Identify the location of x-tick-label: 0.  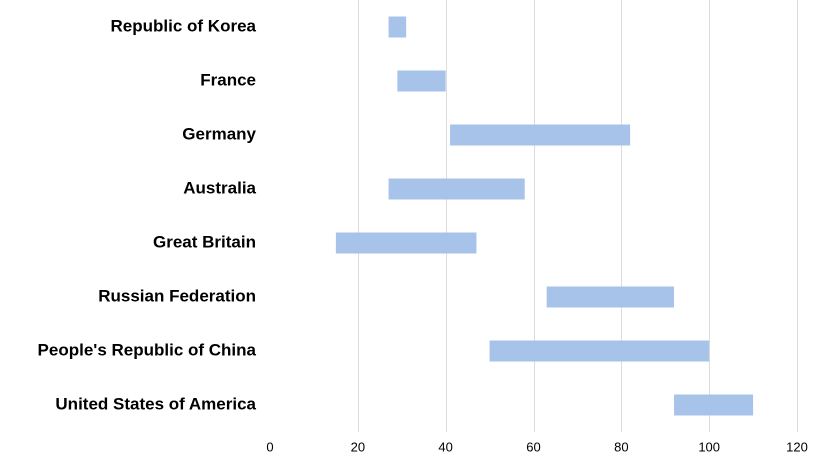
(269, 446).